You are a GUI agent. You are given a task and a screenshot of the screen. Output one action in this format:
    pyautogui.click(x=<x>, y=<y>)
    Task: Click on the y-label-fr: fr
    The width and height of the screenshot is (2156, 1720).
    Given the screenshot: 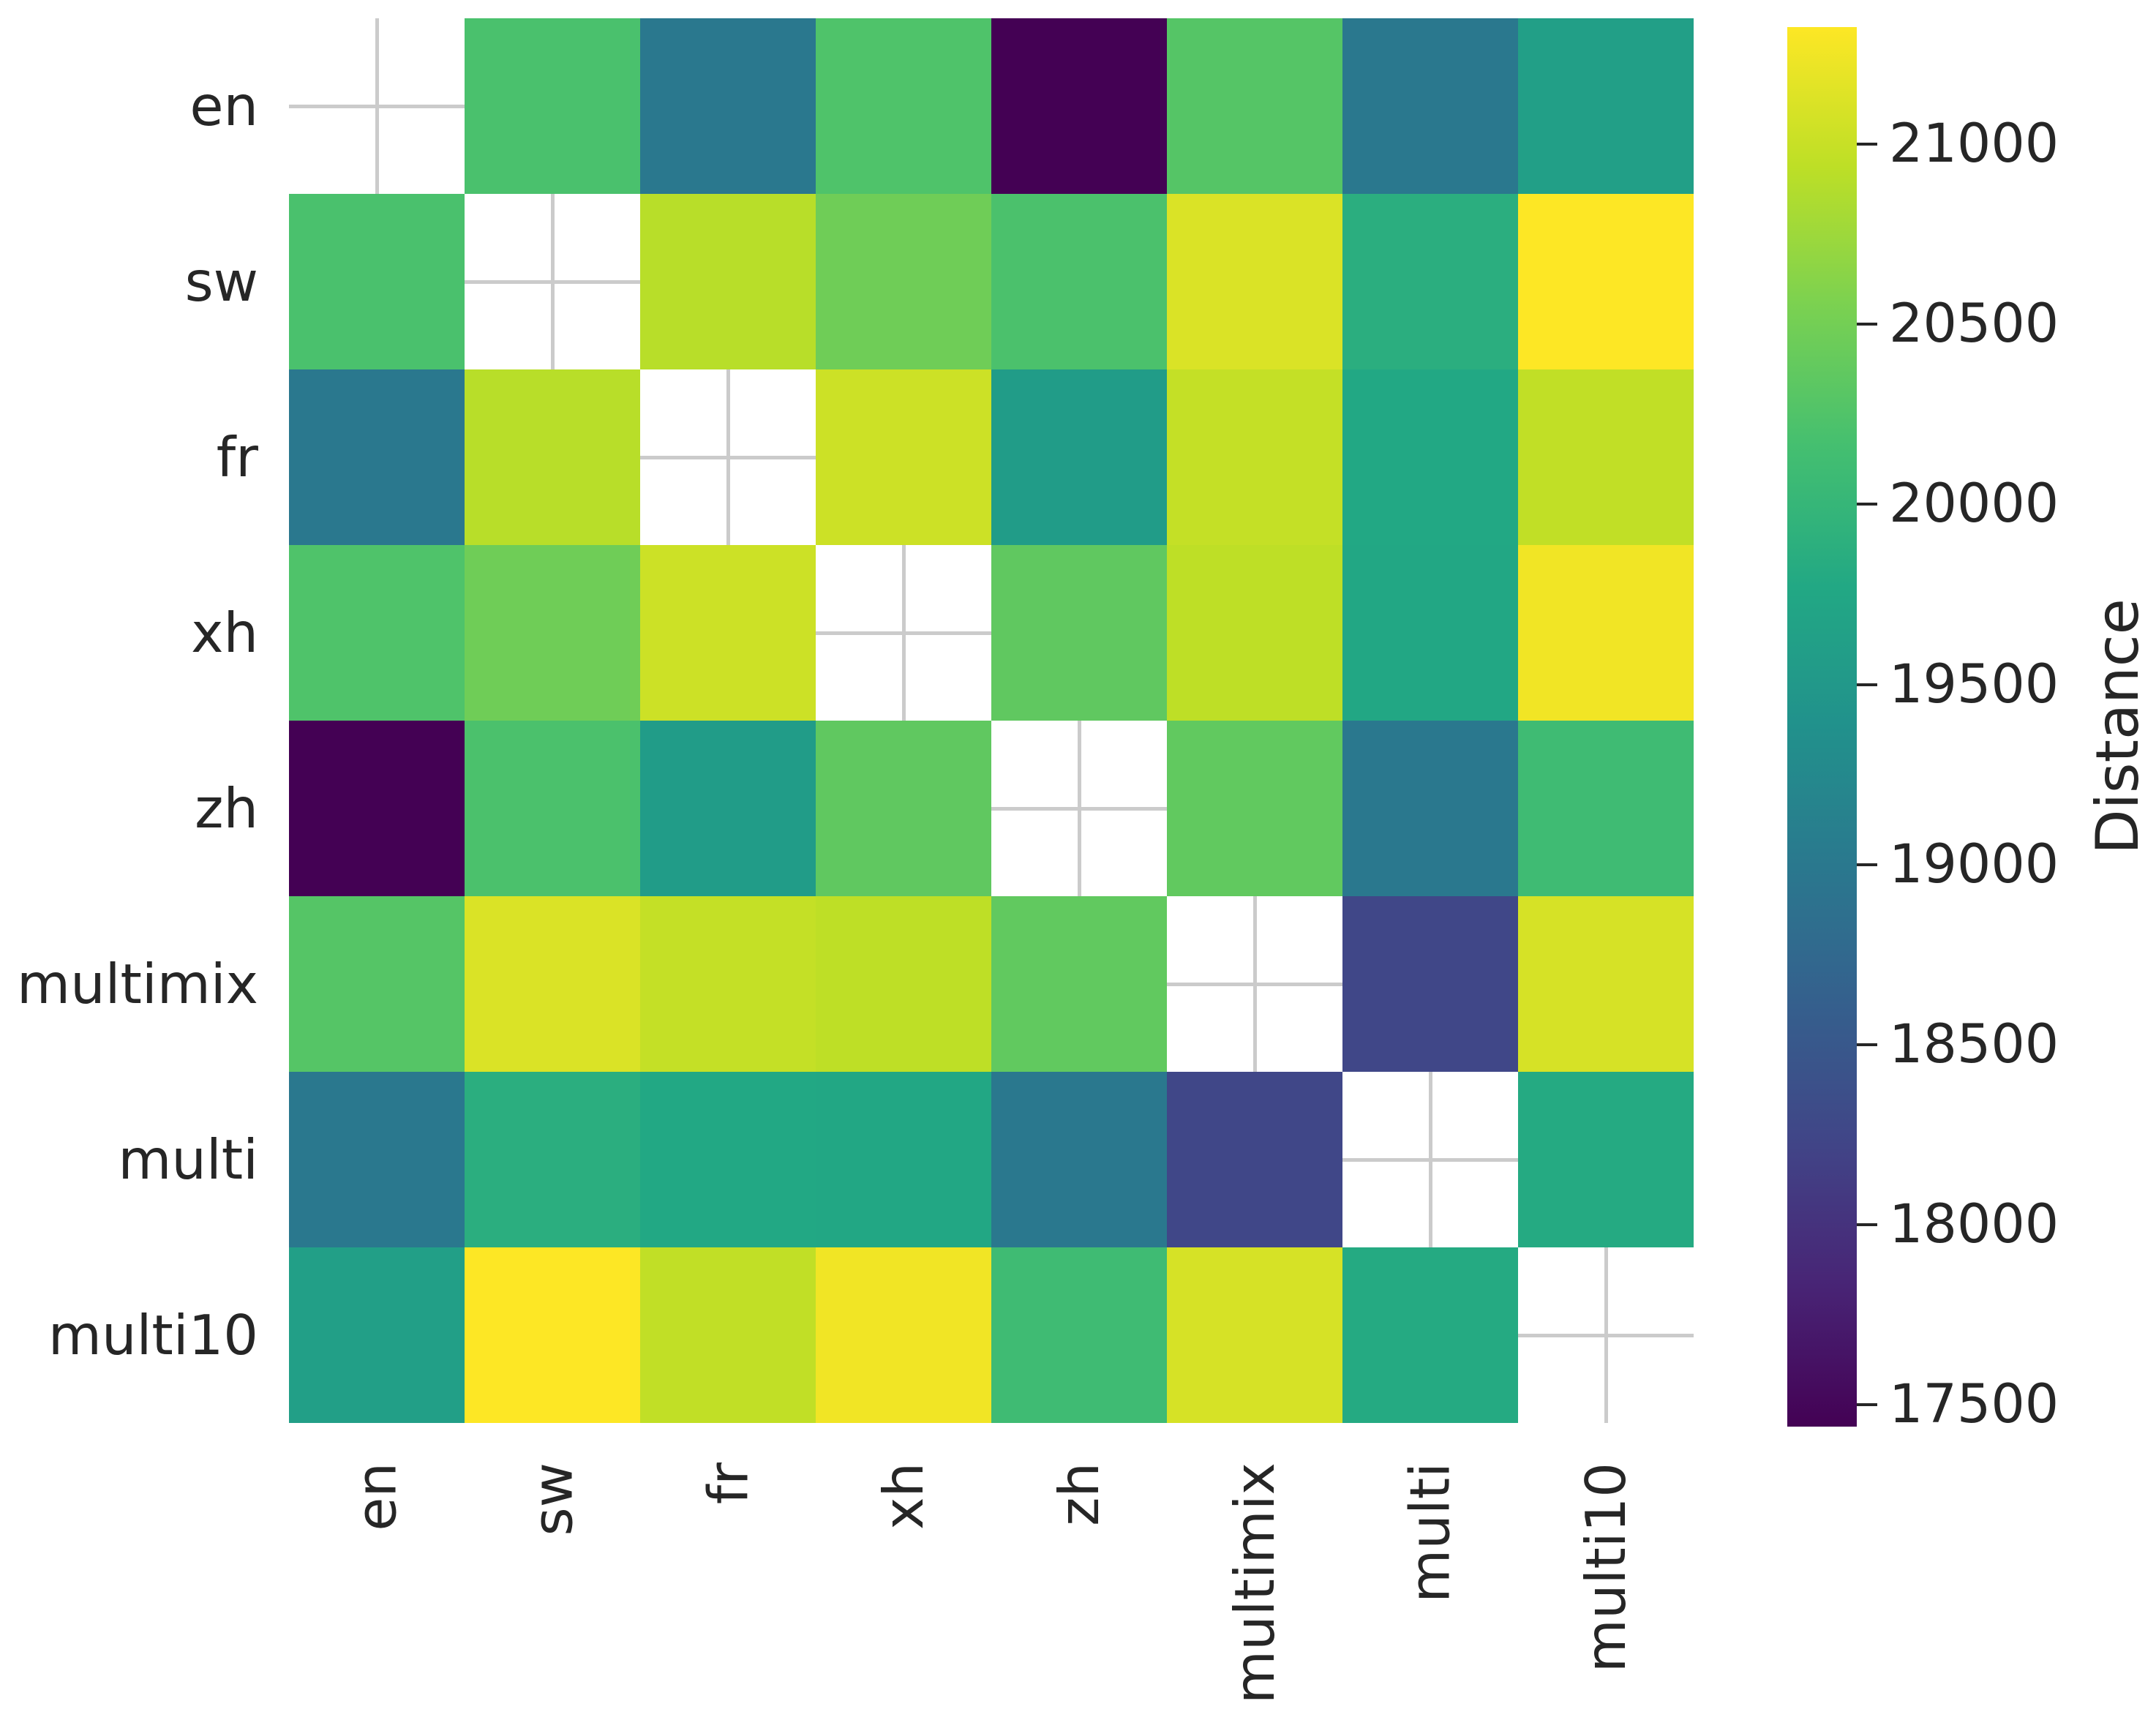 What is the action you would take?
    pyautogui.click(x=237, y=457)
    